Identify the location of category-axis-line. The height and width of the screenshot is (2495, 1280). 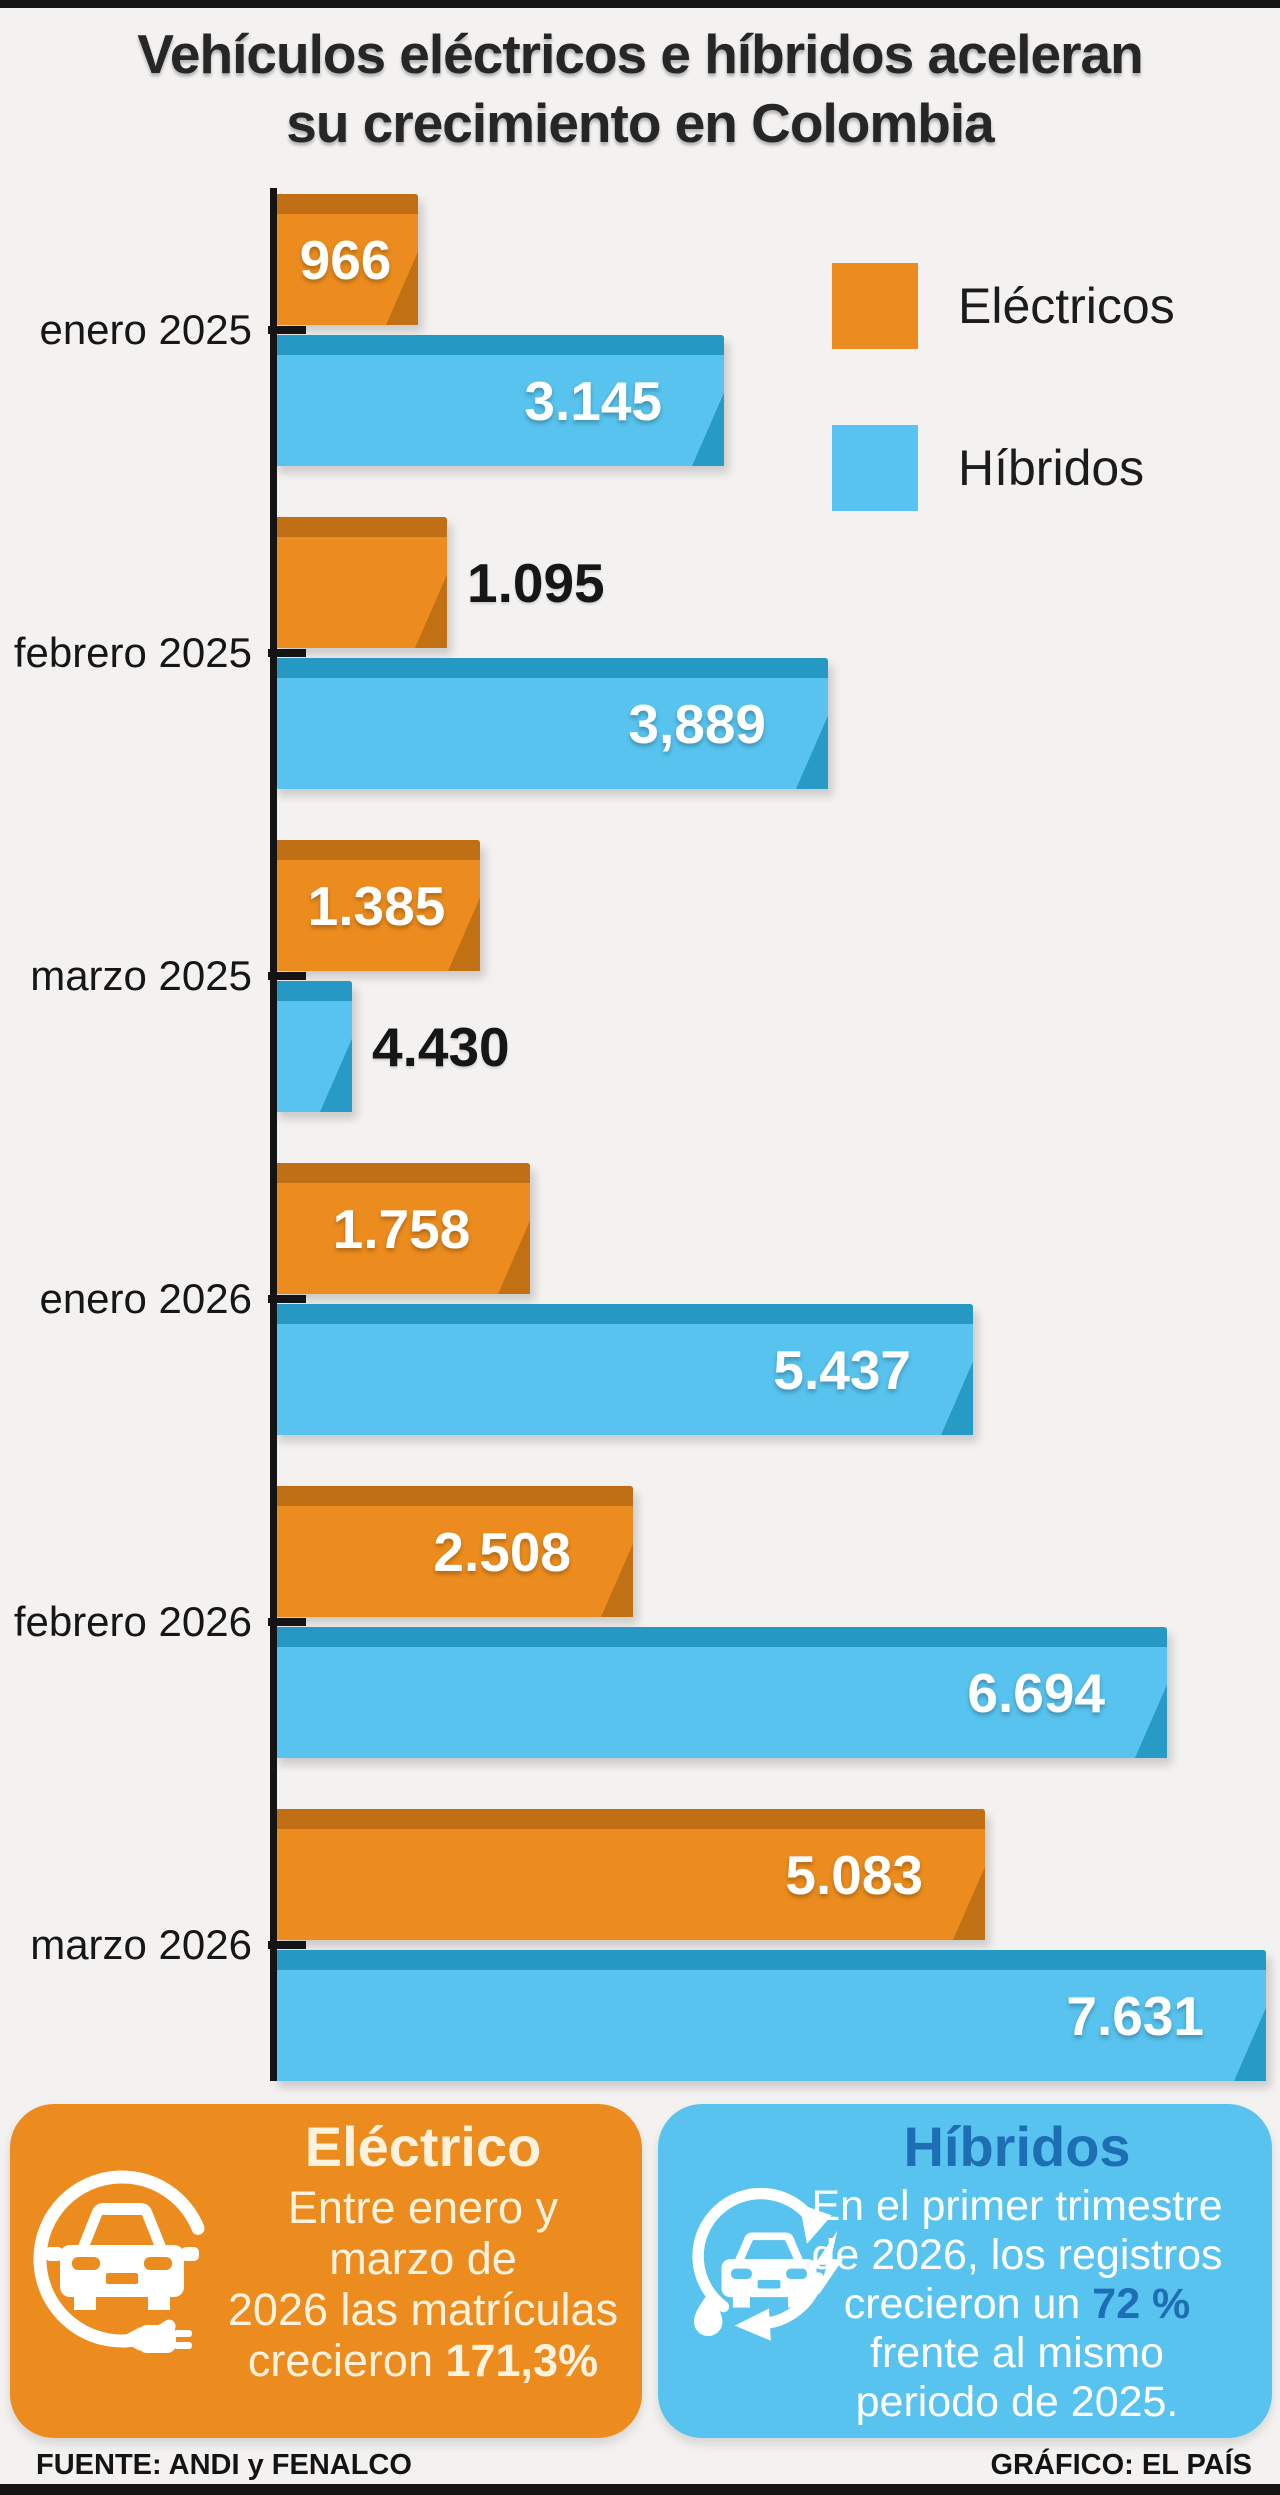
(273, 1134).